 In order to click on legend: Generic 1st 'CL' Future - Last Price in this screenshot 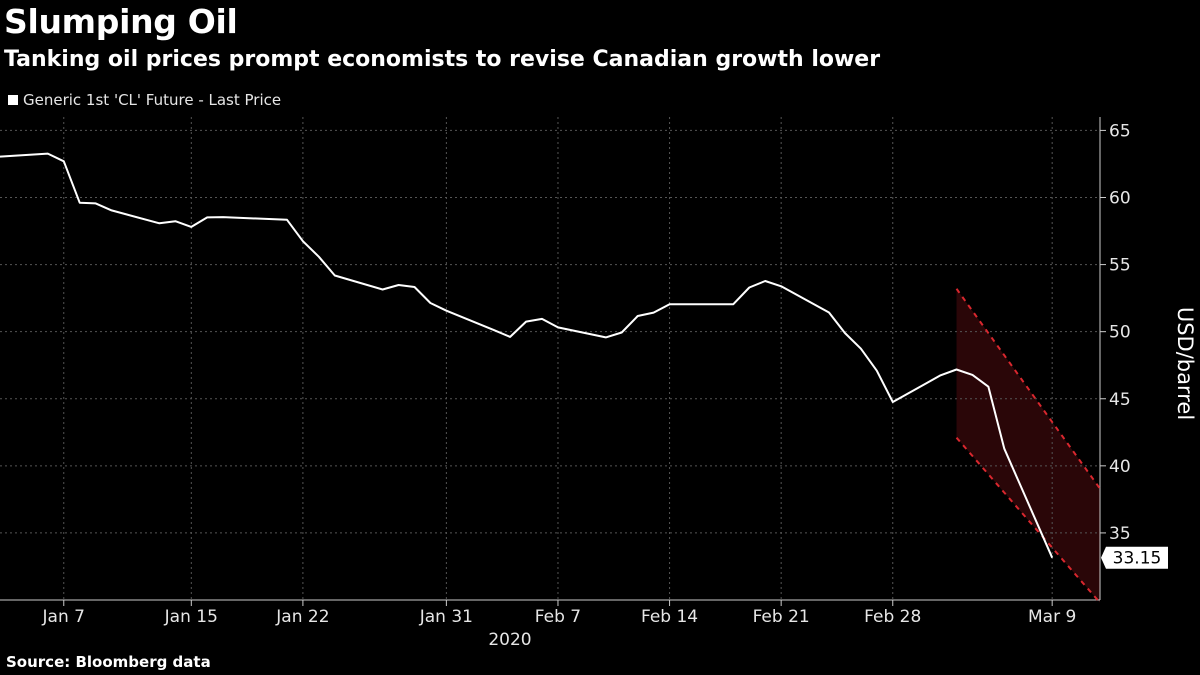, I will do `click(144, 100)`.